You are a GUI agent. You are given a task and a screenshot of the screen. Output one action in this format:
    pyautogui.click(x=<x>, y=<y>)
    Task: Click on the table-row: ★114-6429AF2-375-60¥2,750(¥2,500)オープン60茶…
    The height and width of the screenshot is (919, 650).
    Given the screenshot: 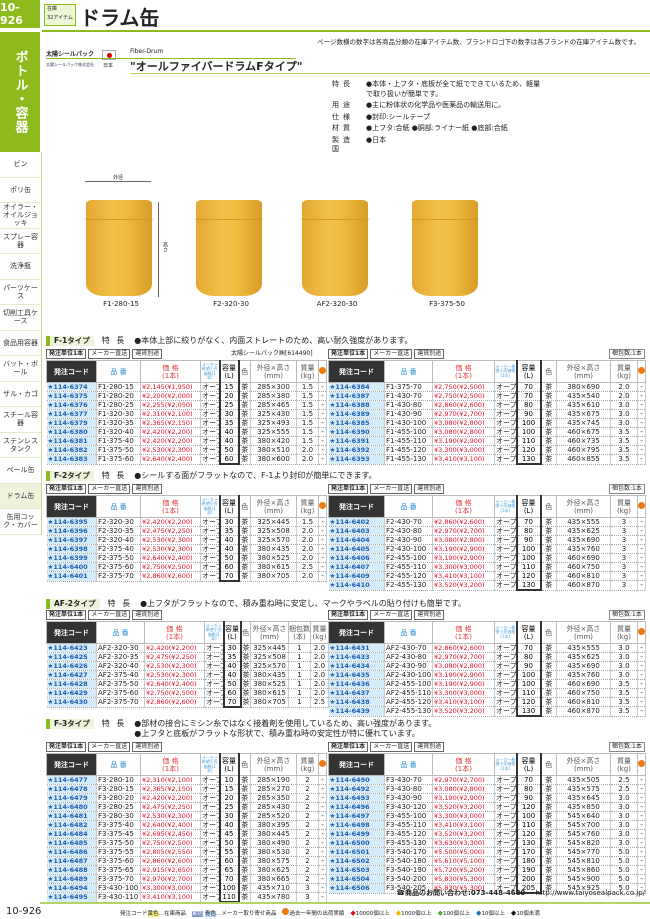 What is the action you would take?
    pyautogui.click(x=191, y=693)
    